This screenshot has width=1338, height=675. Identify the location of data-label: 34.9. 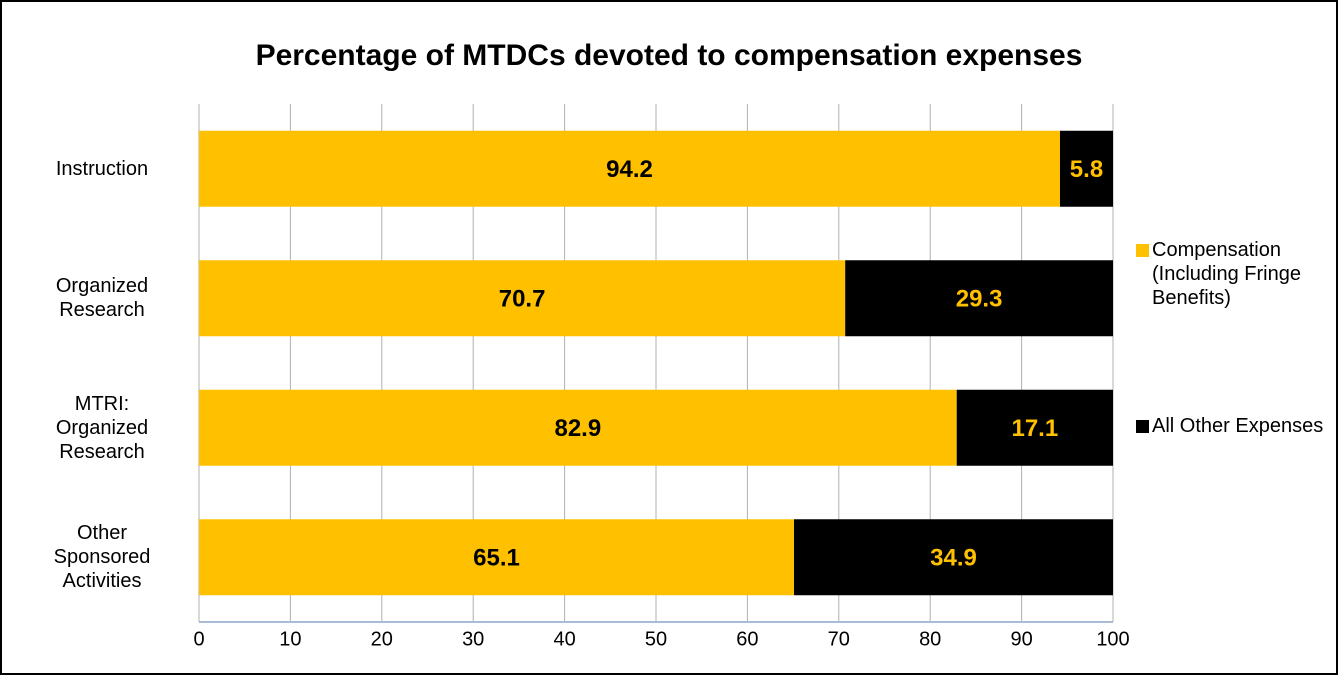
(953, 558).